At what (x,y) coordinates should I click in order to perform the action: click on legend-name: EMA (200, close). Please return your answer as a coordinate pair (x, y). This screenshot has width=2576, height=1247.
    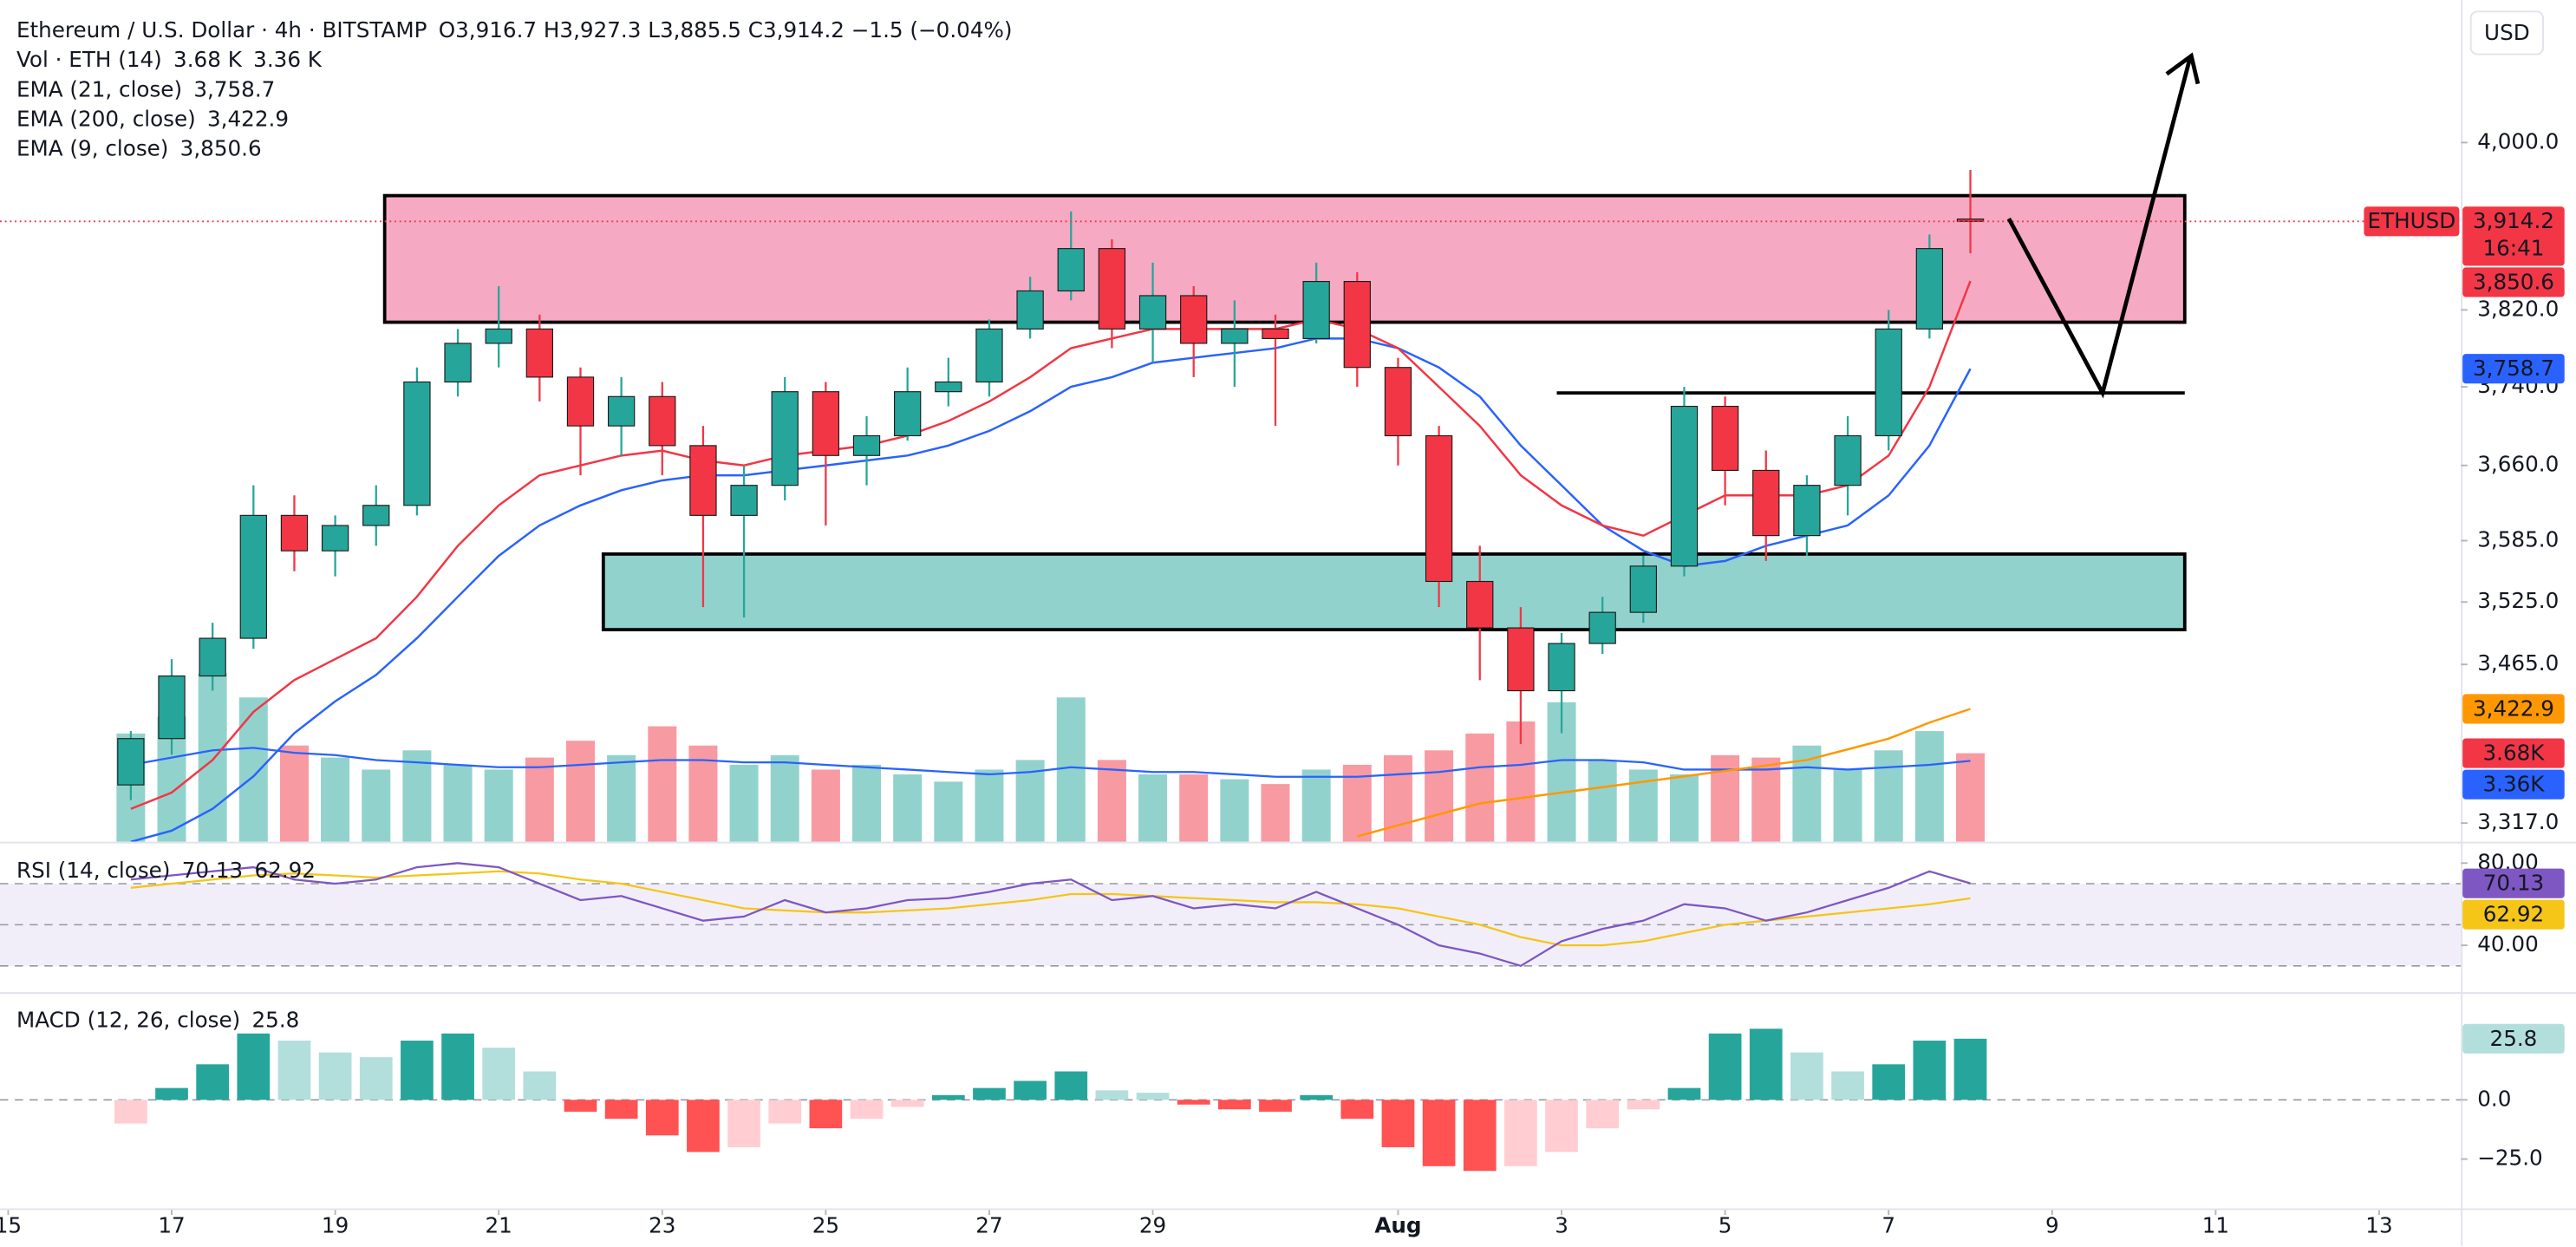
    Looking at the image, I should click on (106, 118).